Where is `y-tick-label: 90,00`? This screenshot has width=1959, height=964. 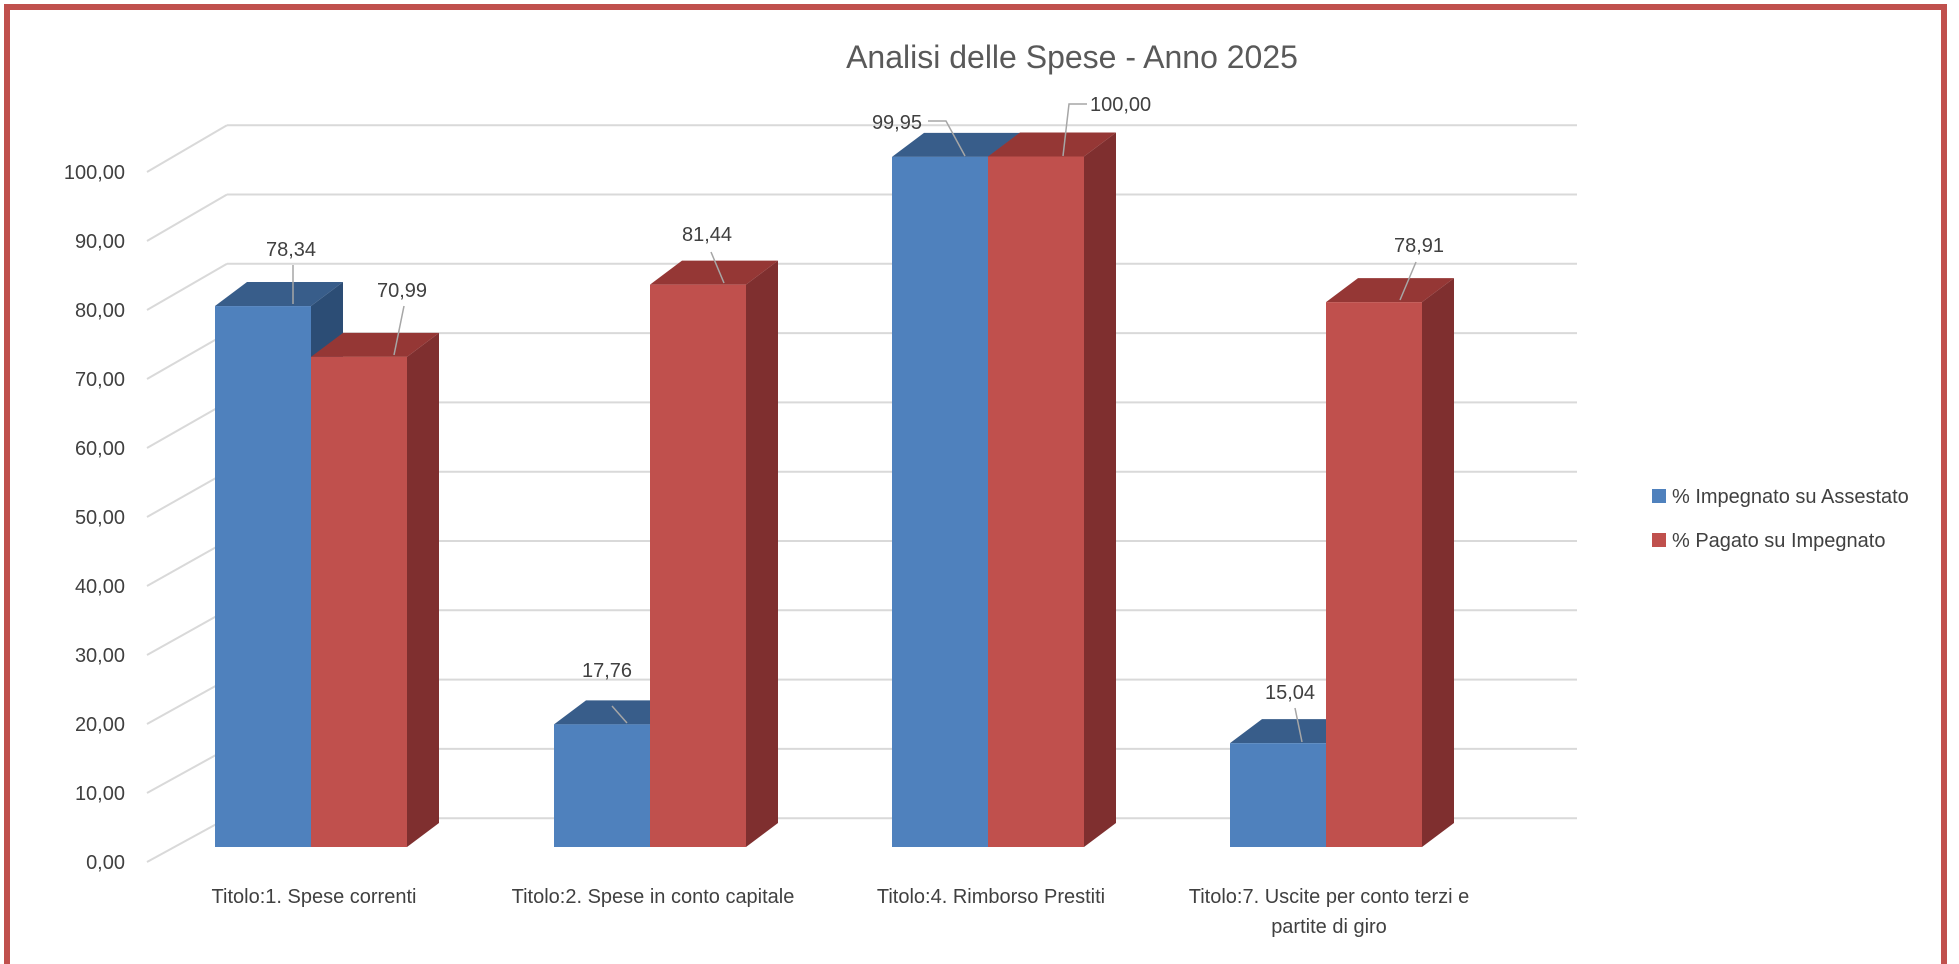
y-tick-label: 90,00 is located at coordinates (100, 242).